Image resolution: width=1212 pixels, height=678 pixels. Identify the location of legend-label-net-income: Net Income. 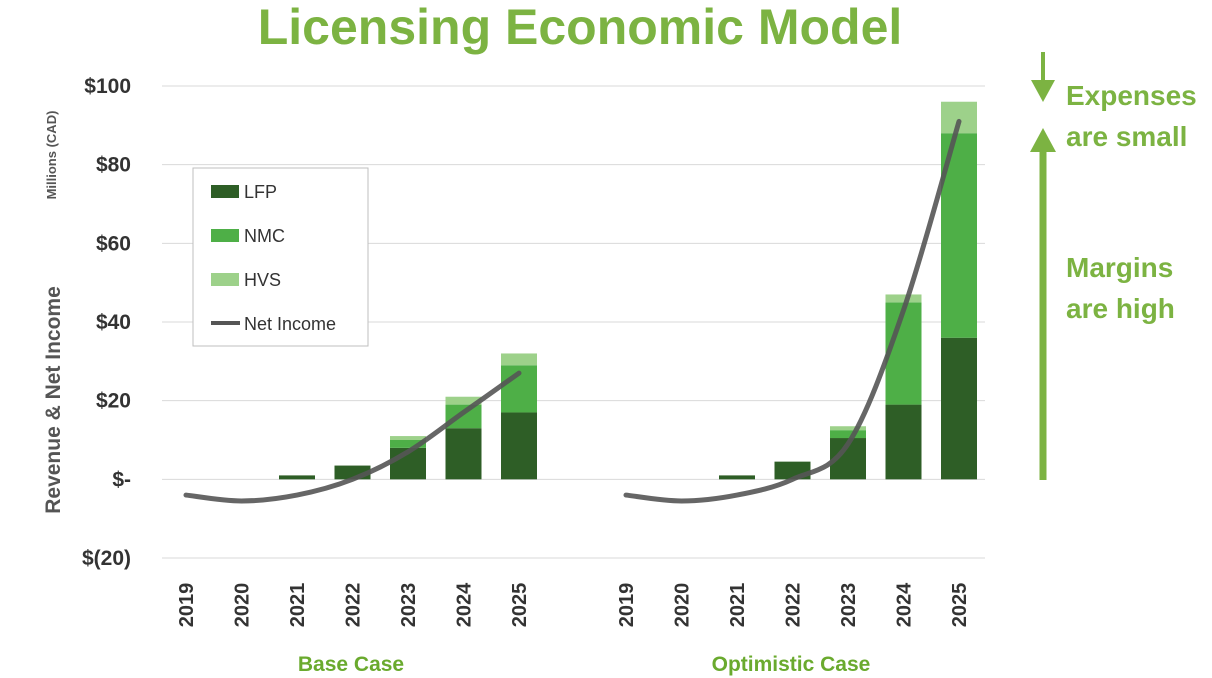
(290, 324).